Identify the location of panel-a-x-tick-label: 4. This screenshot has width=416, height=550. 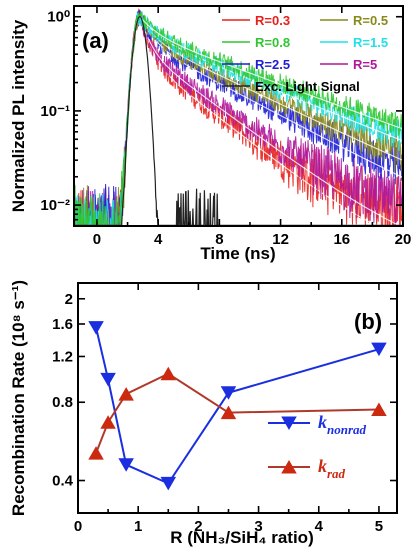
(158, 239).